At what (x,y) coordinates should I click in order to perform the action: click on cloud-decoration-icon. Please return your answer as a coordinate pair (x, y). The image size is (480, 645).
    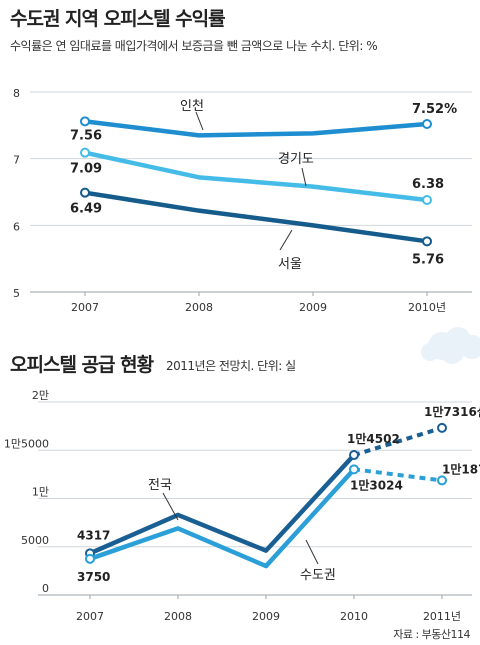
    Looking at the image, I should click on (450, 345).